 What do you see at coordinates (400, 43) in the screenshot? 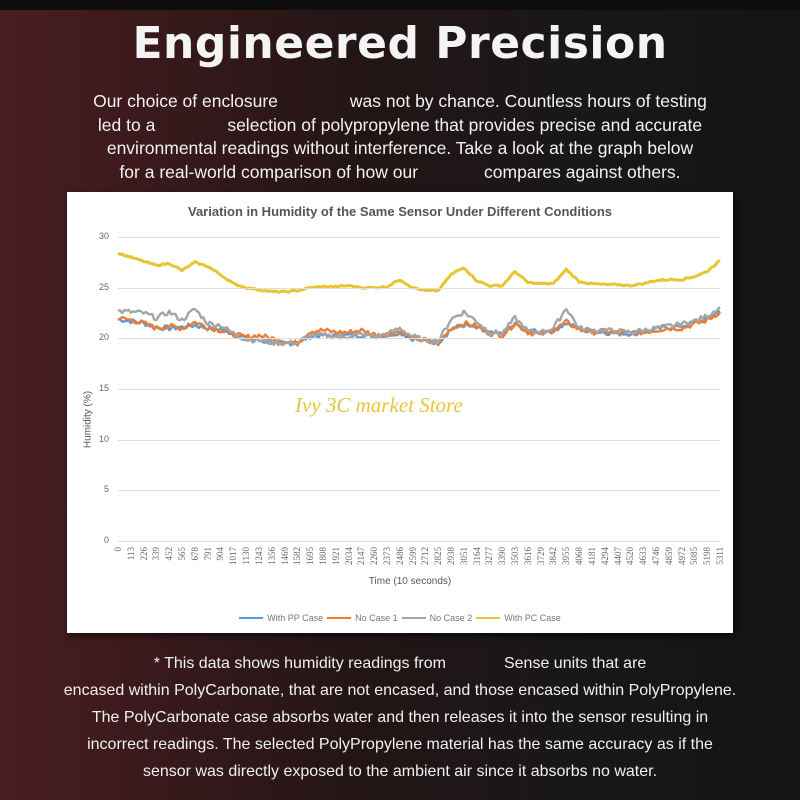
I see `page-title: Engineered Precision` at bounding box center [400, 43].